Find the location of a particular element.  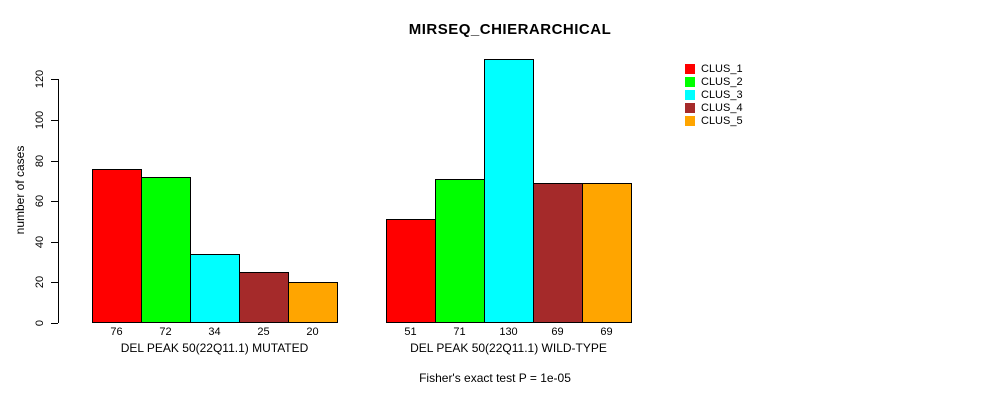

y-axis-tick-label: 100 is located at coordinates (40, 120).